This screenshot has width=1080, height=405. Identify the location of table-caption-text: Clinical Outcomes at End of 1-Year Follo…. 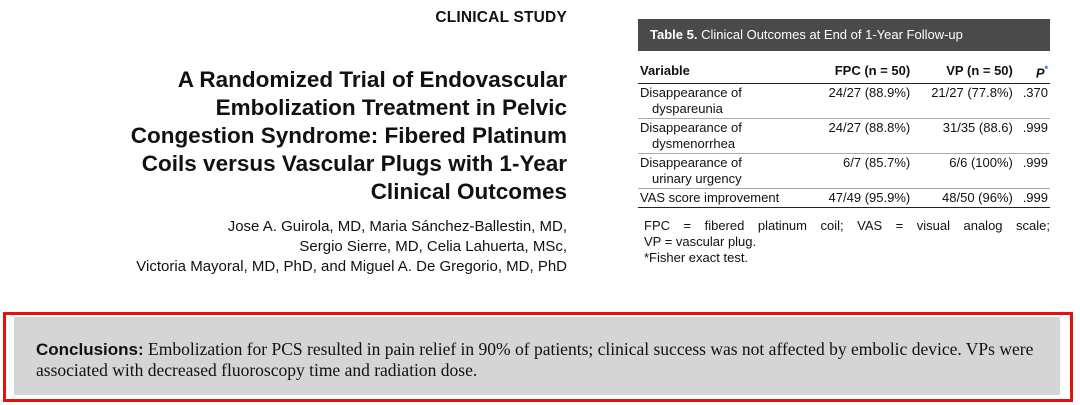
(832, 34).